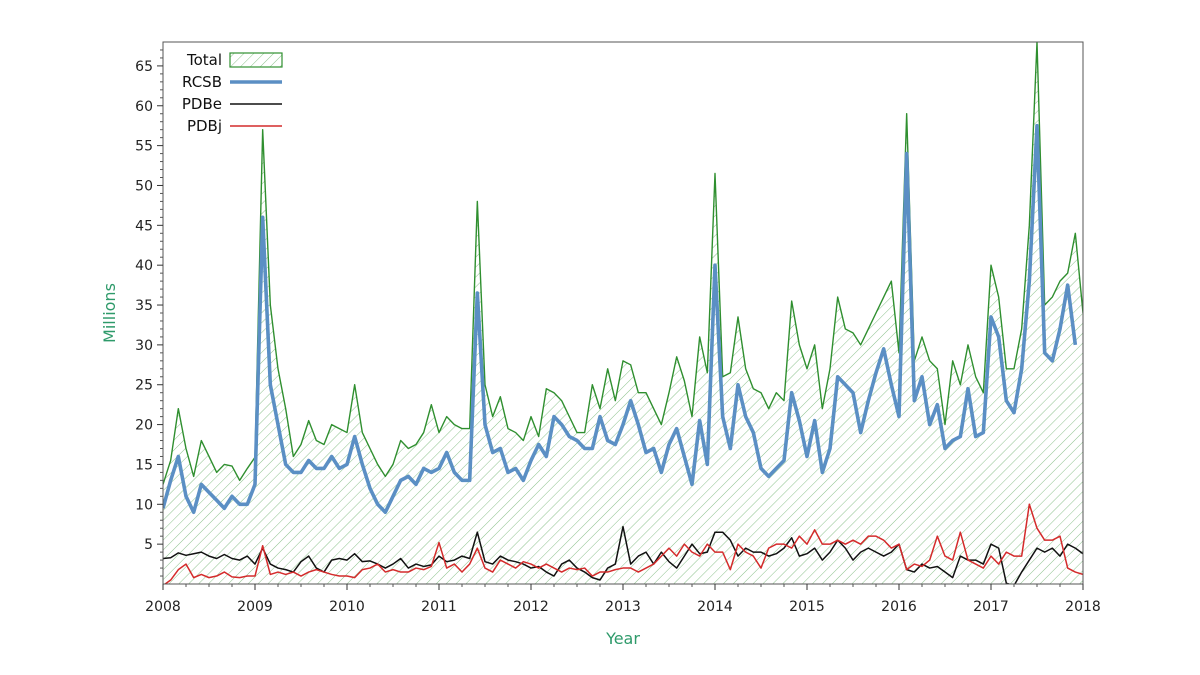  What do you see at coordinates (256, 60) in the screenshot?
I see `legend-swatch-total` at bounding box center [256, 60].